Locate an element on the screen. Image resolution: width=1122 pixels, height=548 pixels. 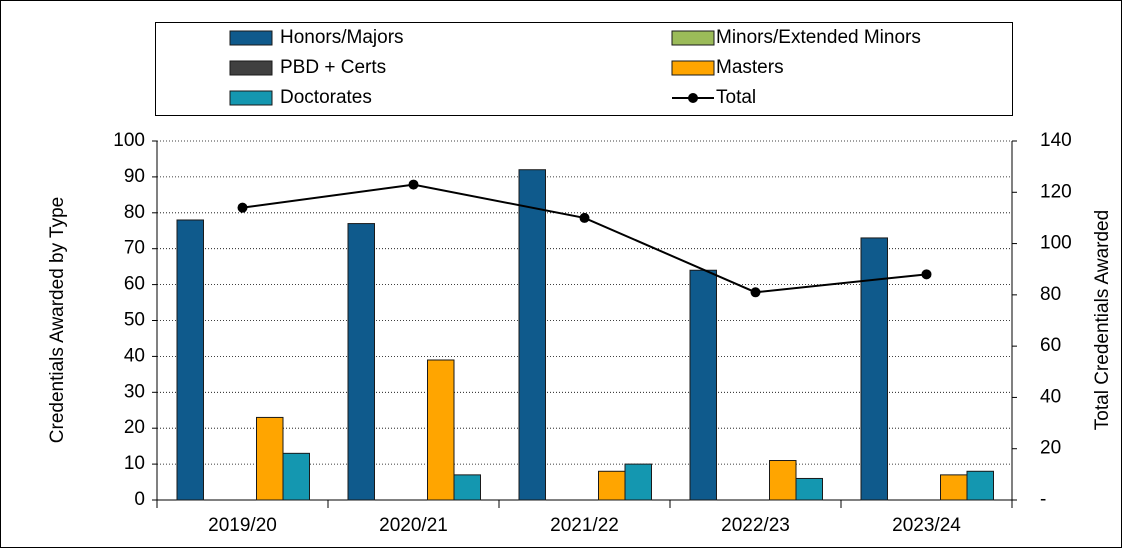
legend-label: Minors/Extended Minors is located at coordinates (818, 37).